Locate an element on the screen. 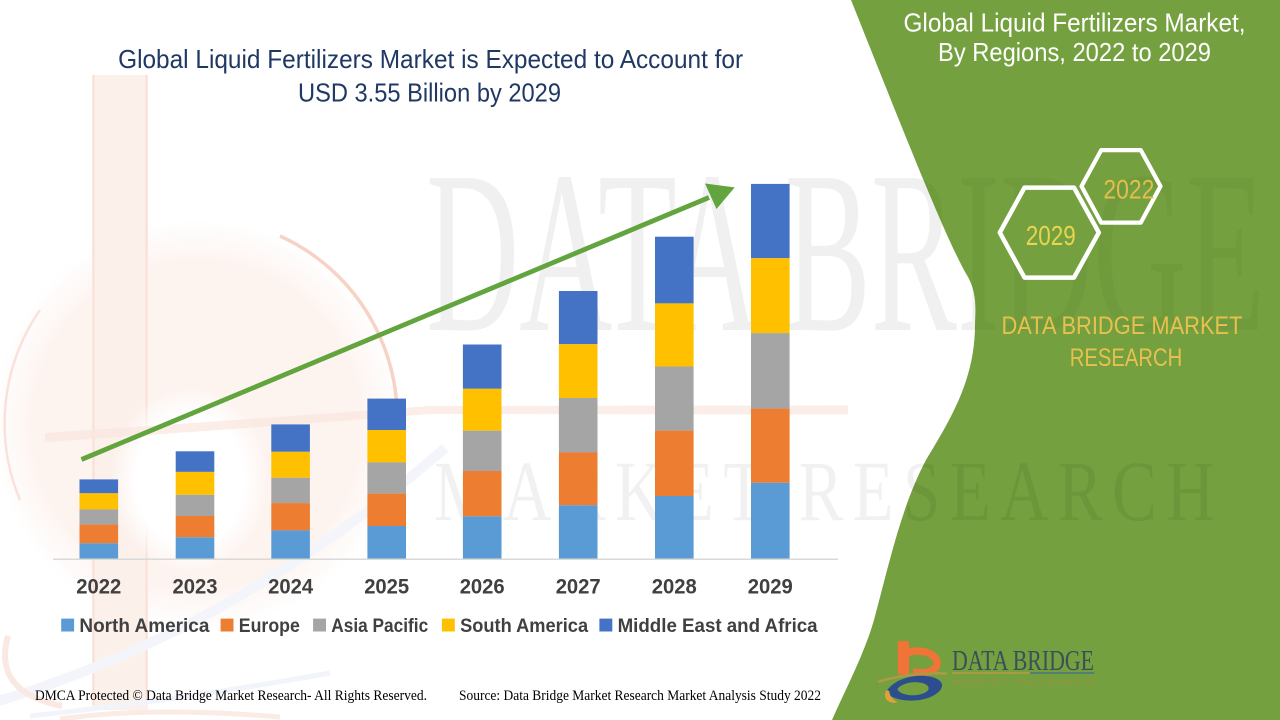  svg-text: USD 3.55 Billion by 2029 is located at coordinates (429, 93).